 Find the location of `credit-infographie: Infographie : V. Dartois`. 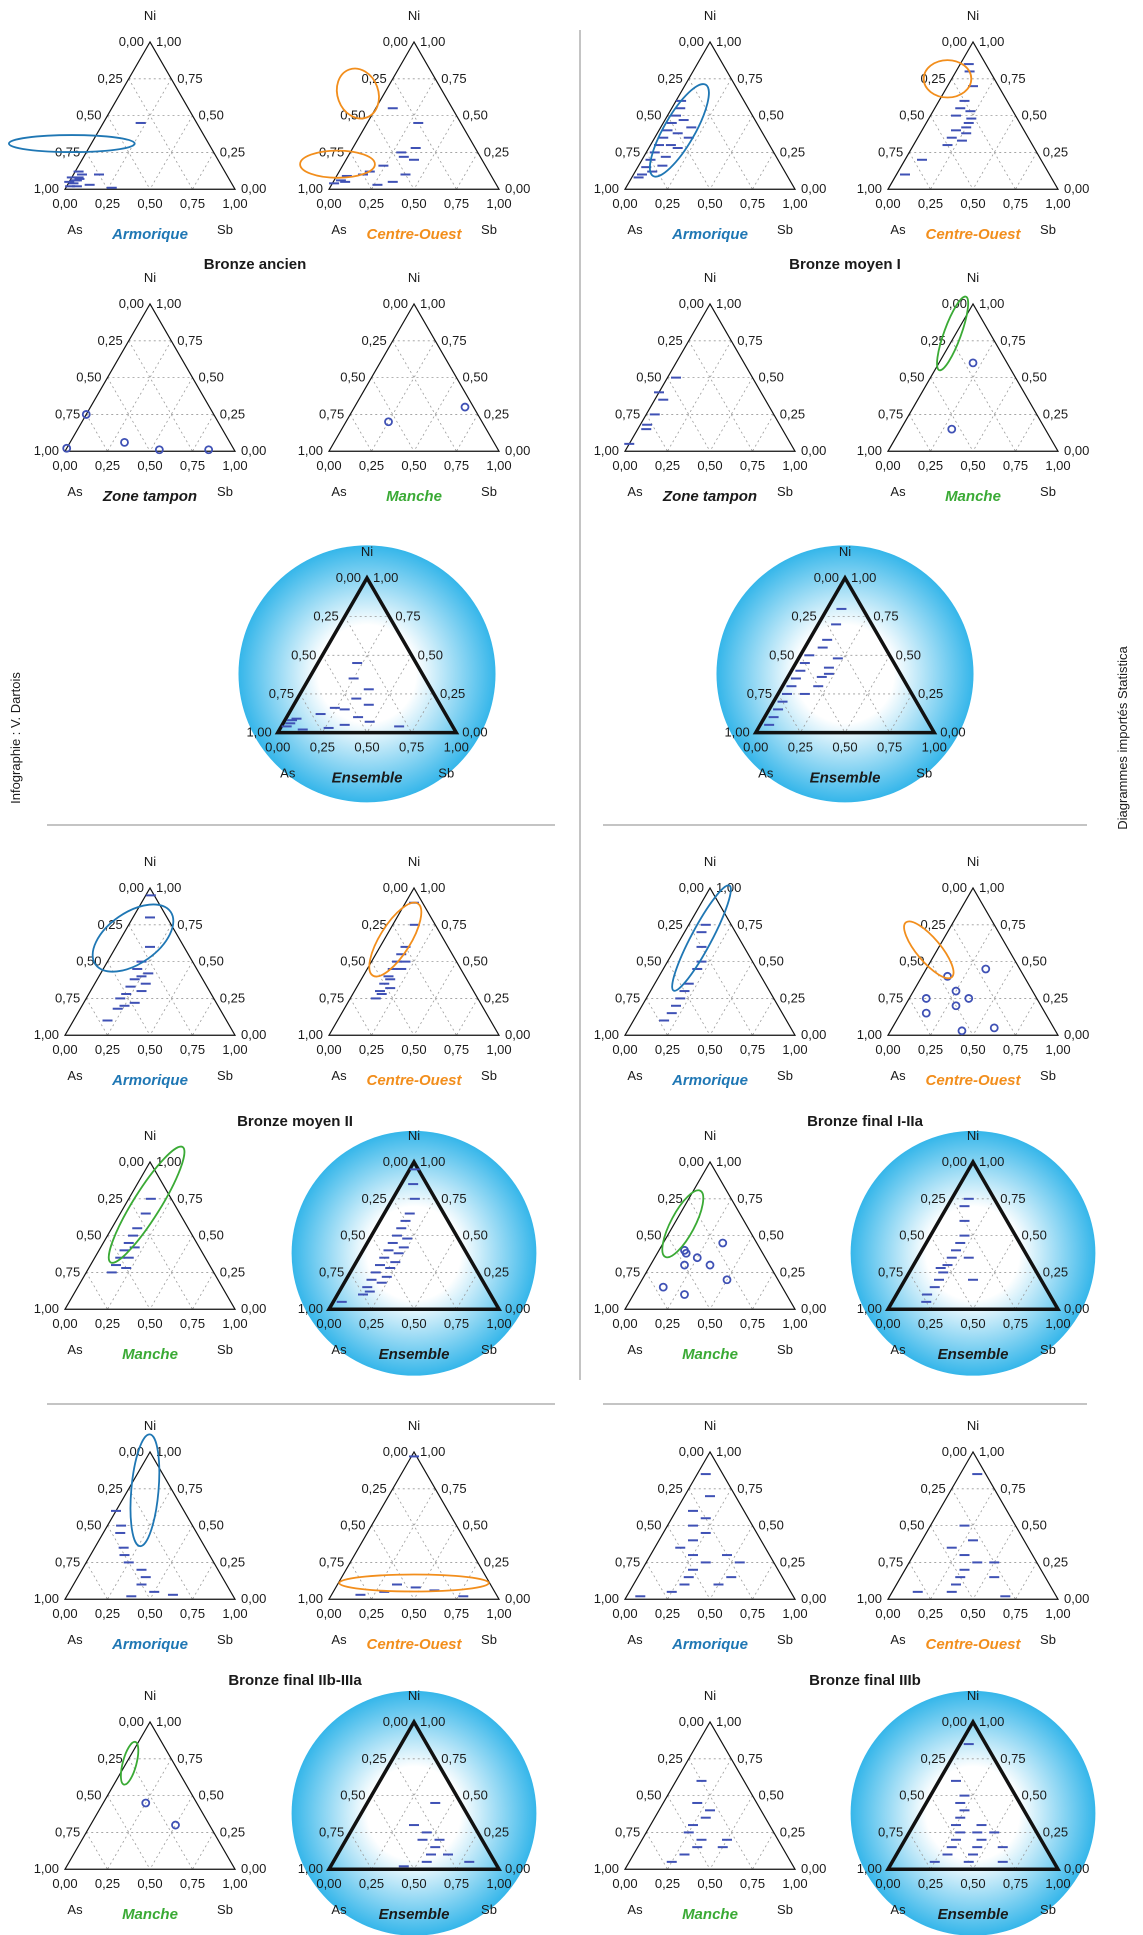

credit-infographie: Infographie : V. Dartois is located at coordinates (15, 738).